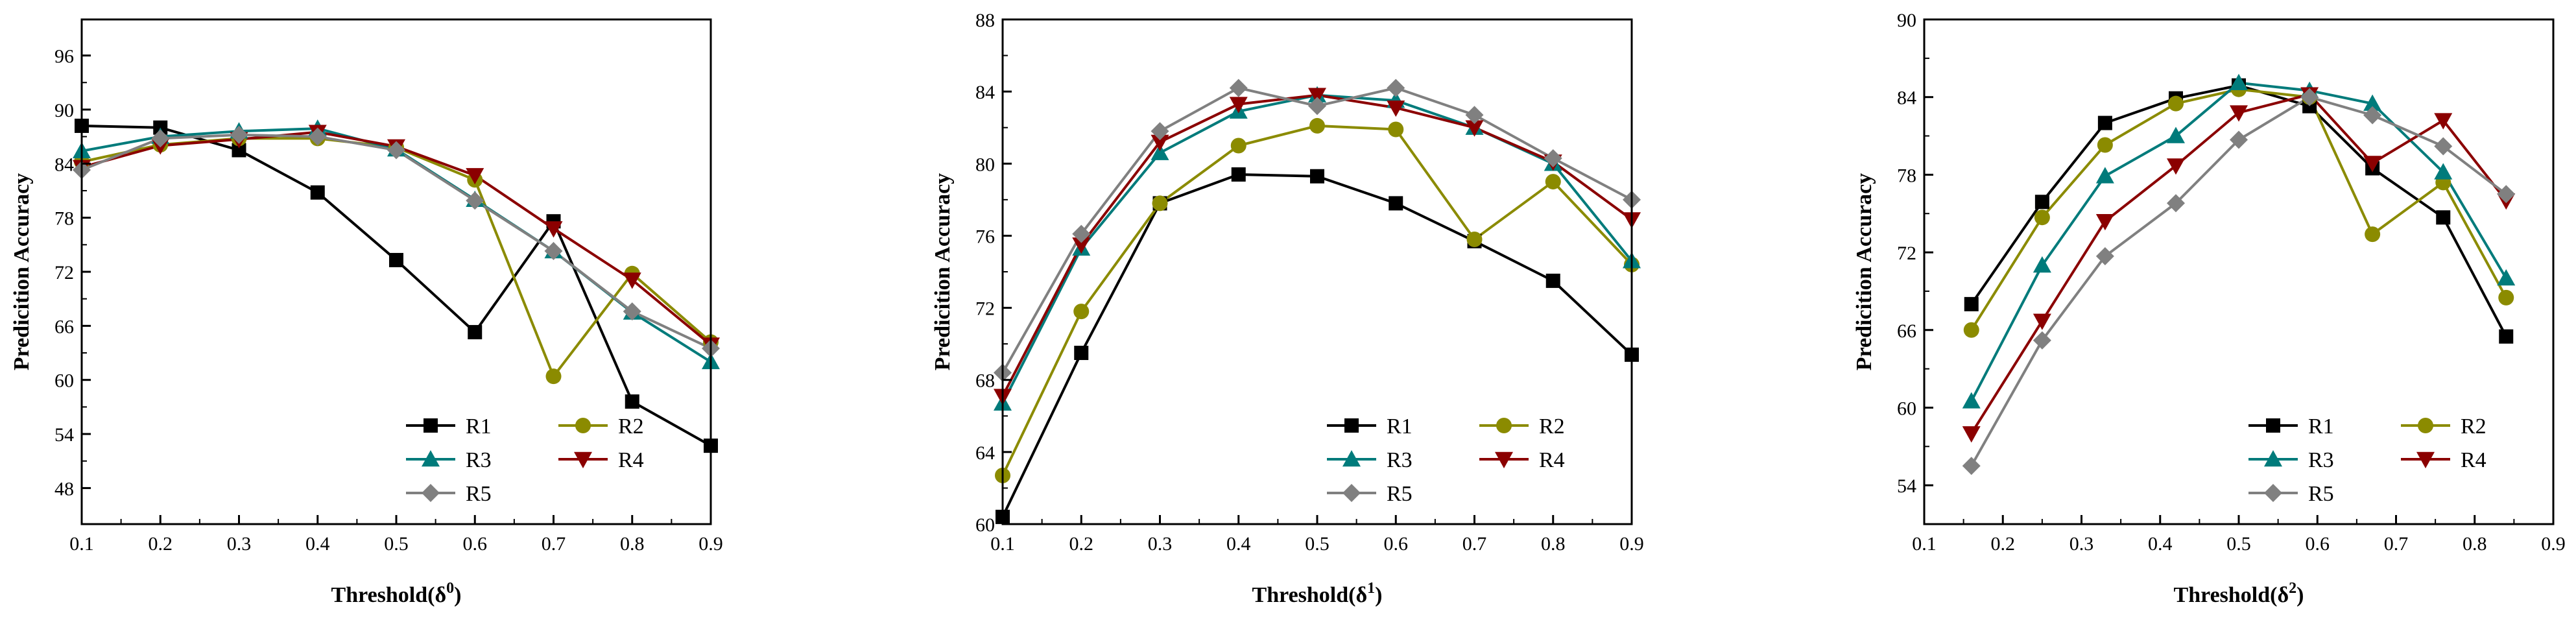 This screenshot has width=2576, height=624. Describe the element at coordinates (431, 493) in the screenshot. I see `legend-marker-r5` at that location.